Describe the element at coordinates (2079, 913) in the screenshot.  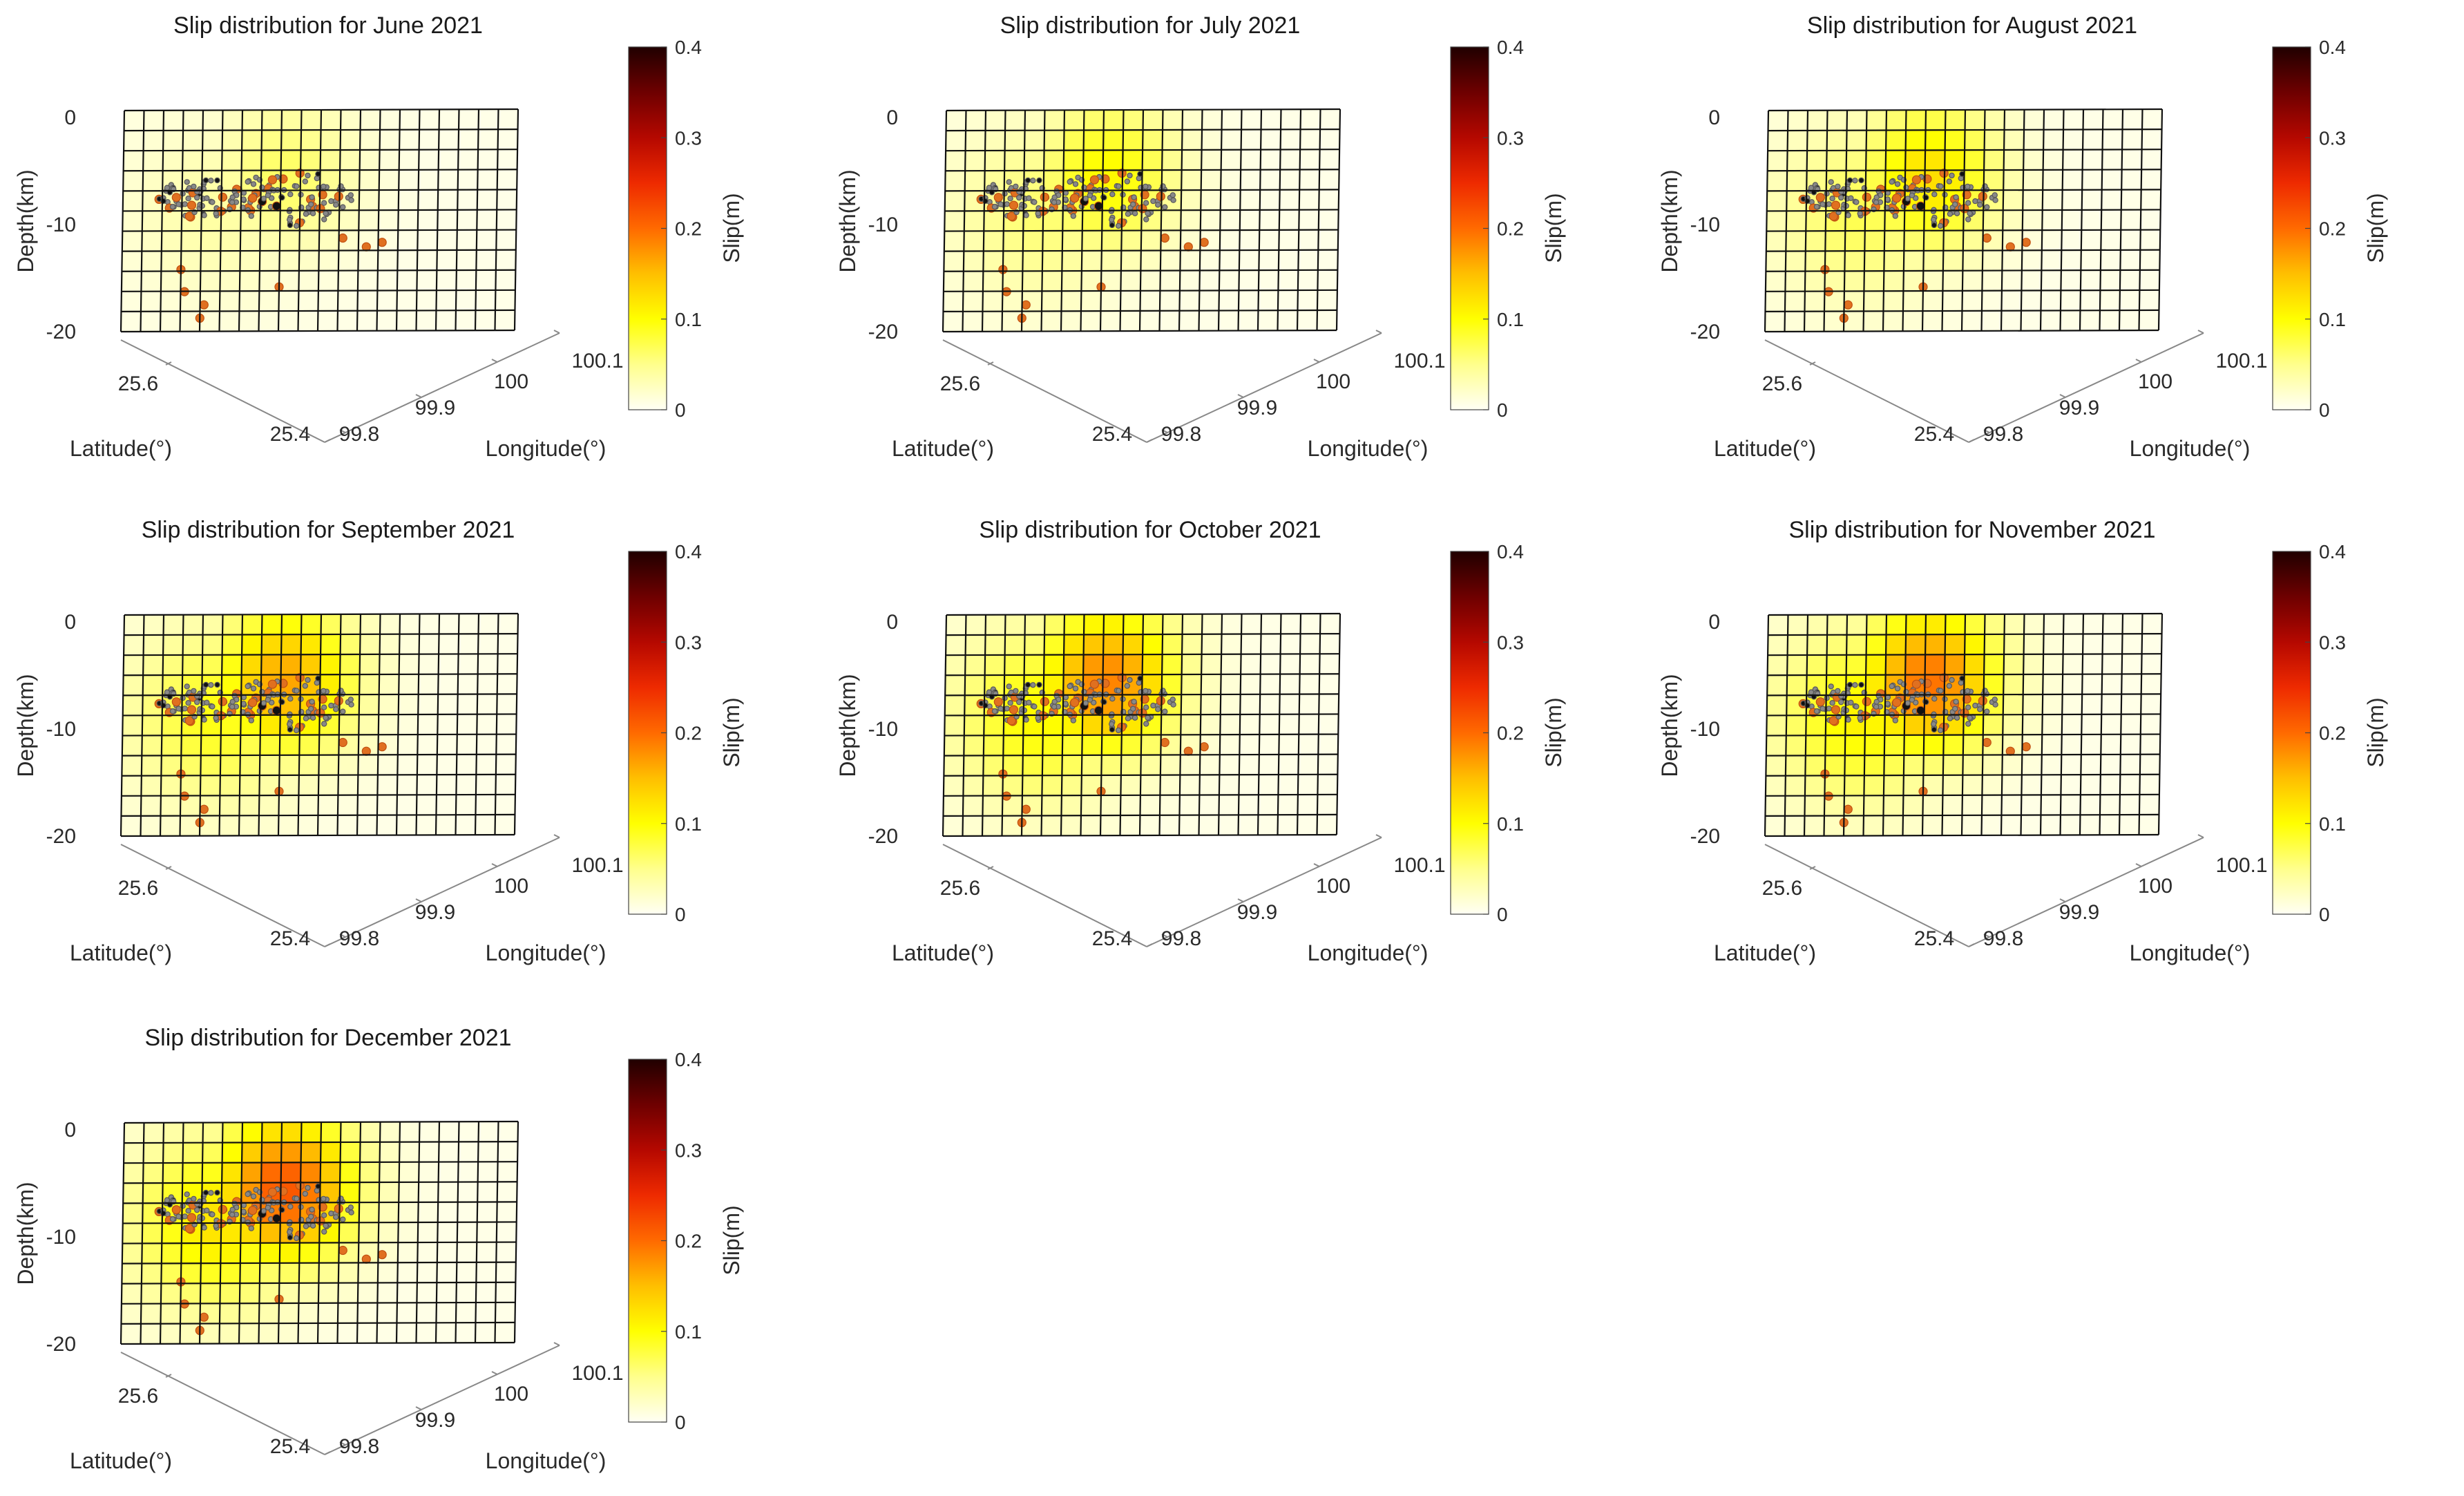
I see `longitude-tick-label: 99.9` at that location.